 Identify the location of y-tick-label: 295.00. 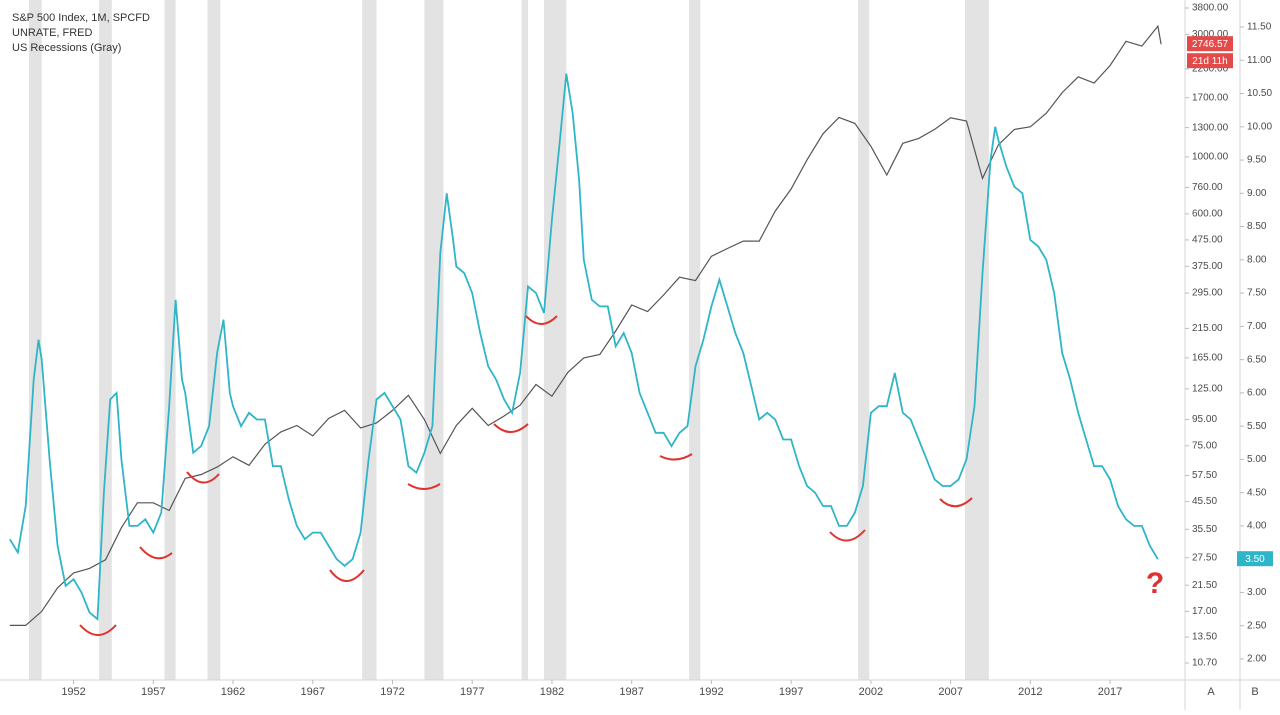
(1207, 293).